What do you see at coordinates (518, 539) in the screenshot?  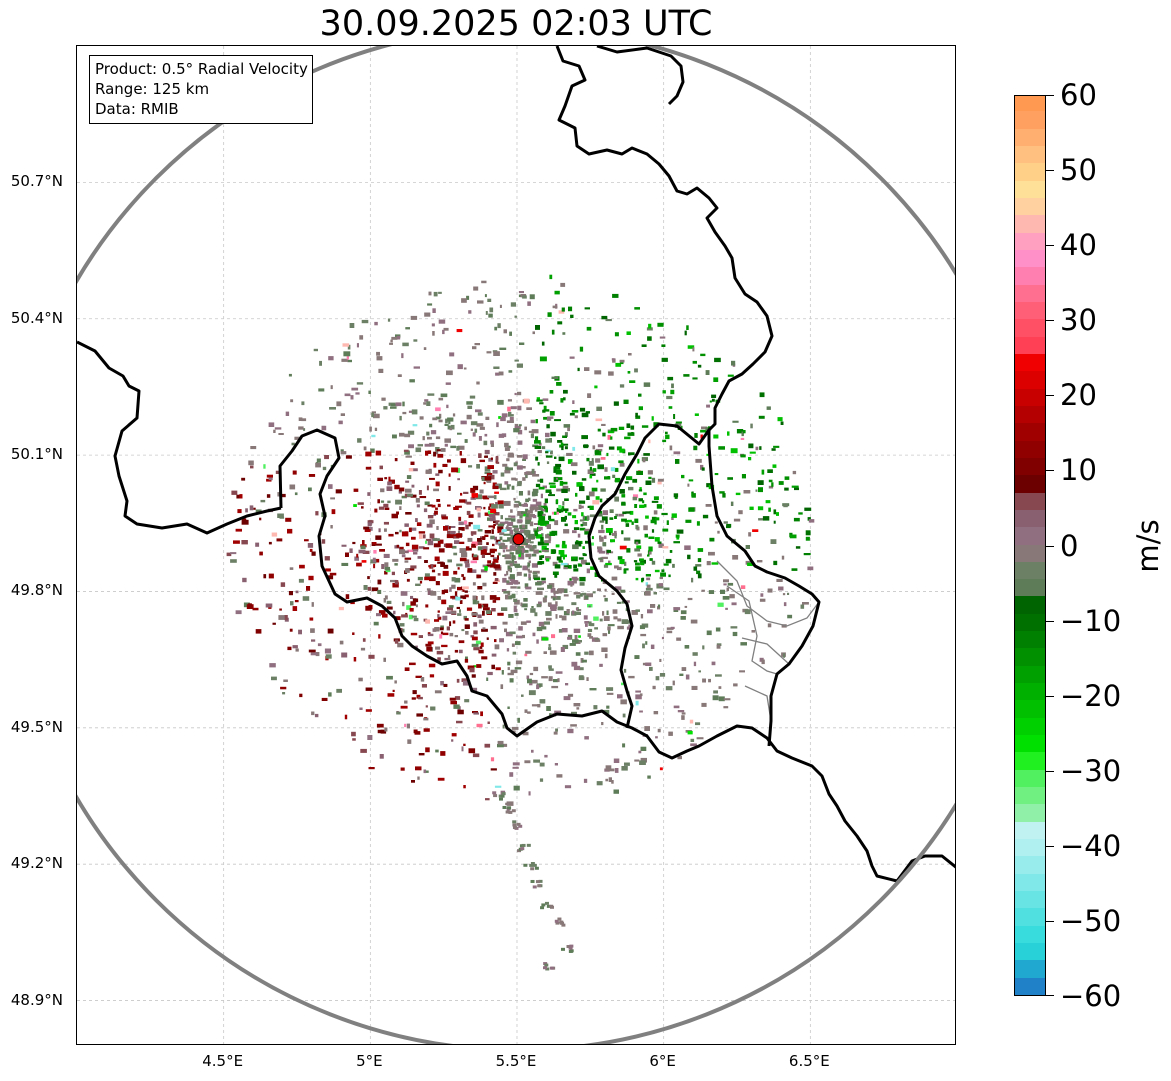 I see `radar-site-marker` at bounding box center [518, 539].